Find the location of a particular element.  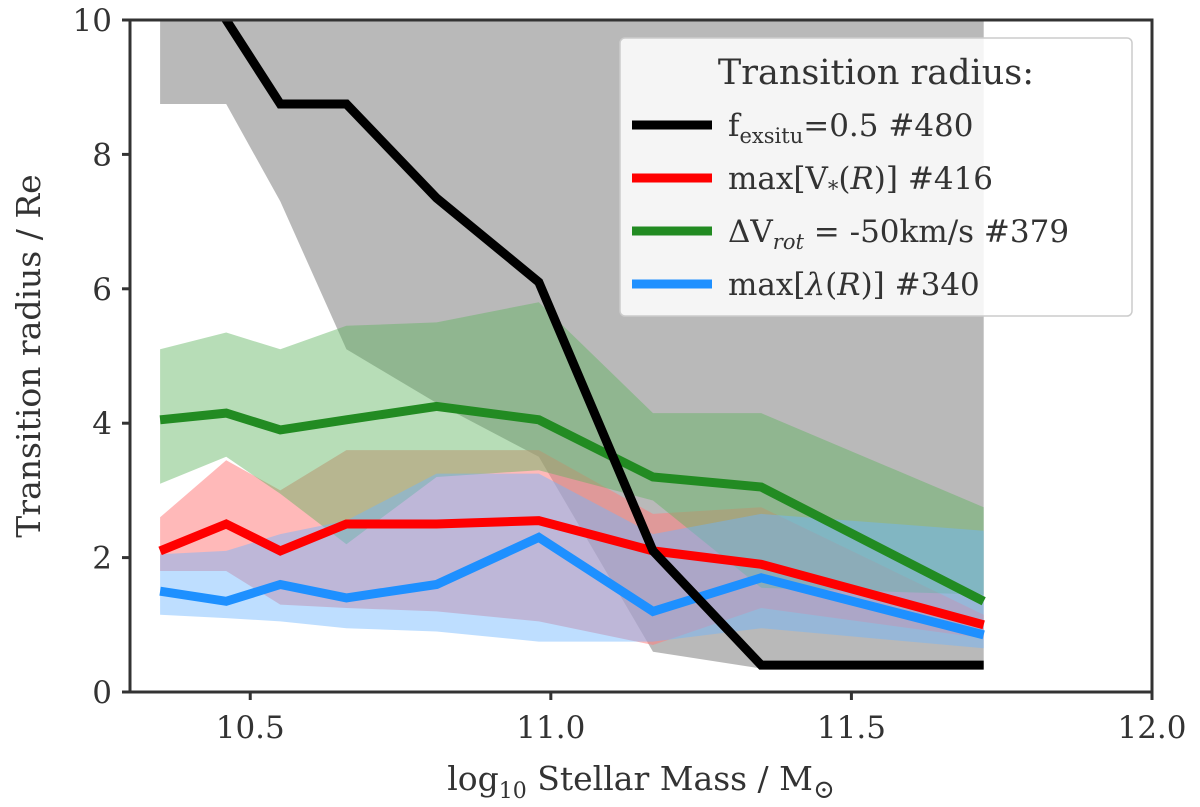

x-title-text: Stellar Mass / M is located at coordinates (670, 778).